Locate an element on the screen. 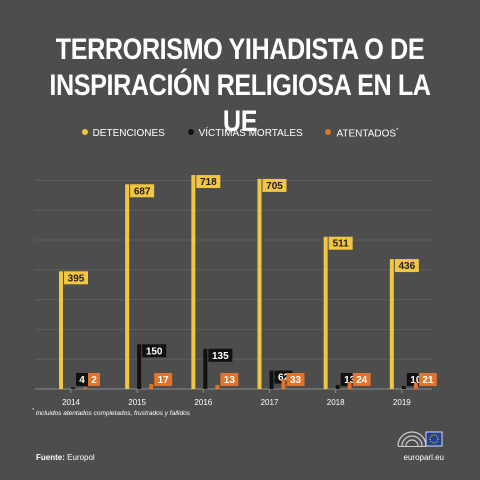 This screenshot has height=480, width=480. data-label-victimas: 4 is located at coordinates (82, 380).